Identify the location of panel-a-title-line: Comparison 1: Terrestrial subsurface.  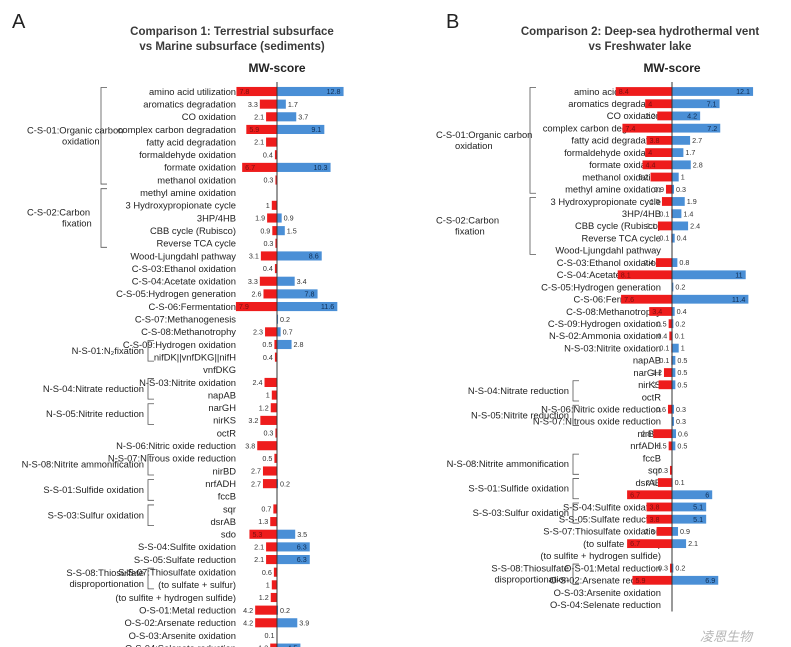
(232, 32).